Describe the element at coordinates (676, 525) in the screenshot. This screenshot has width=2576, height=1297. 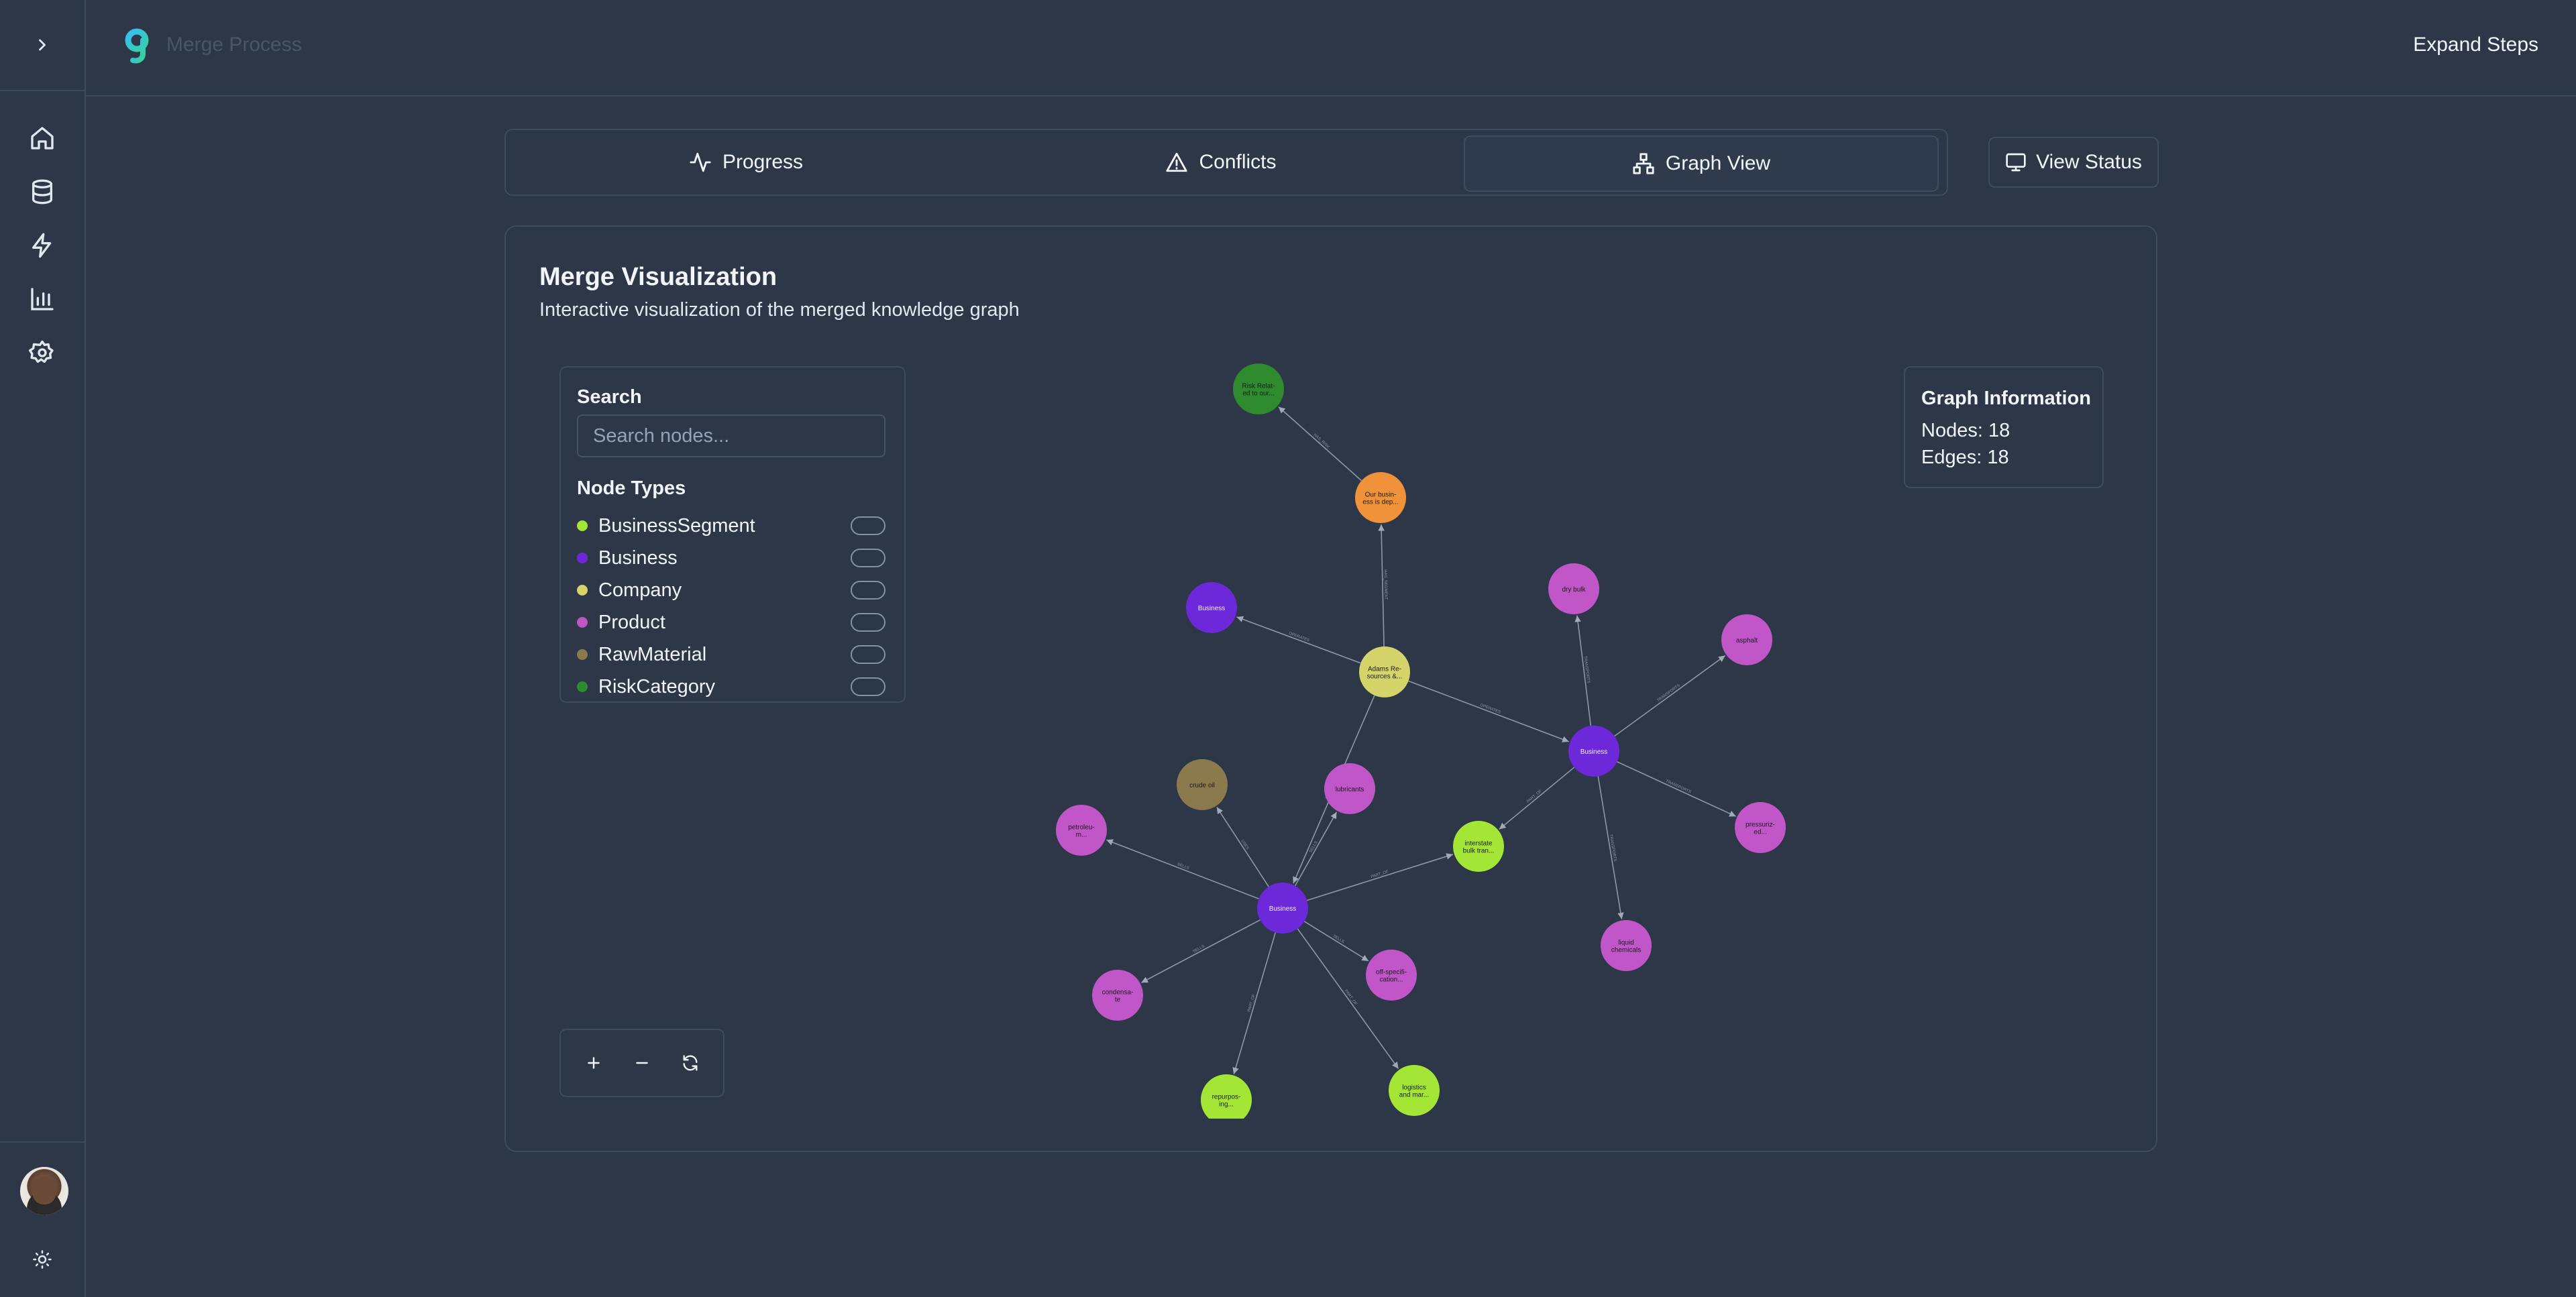
I see `node-type-label: BusinessSegment` at that location.